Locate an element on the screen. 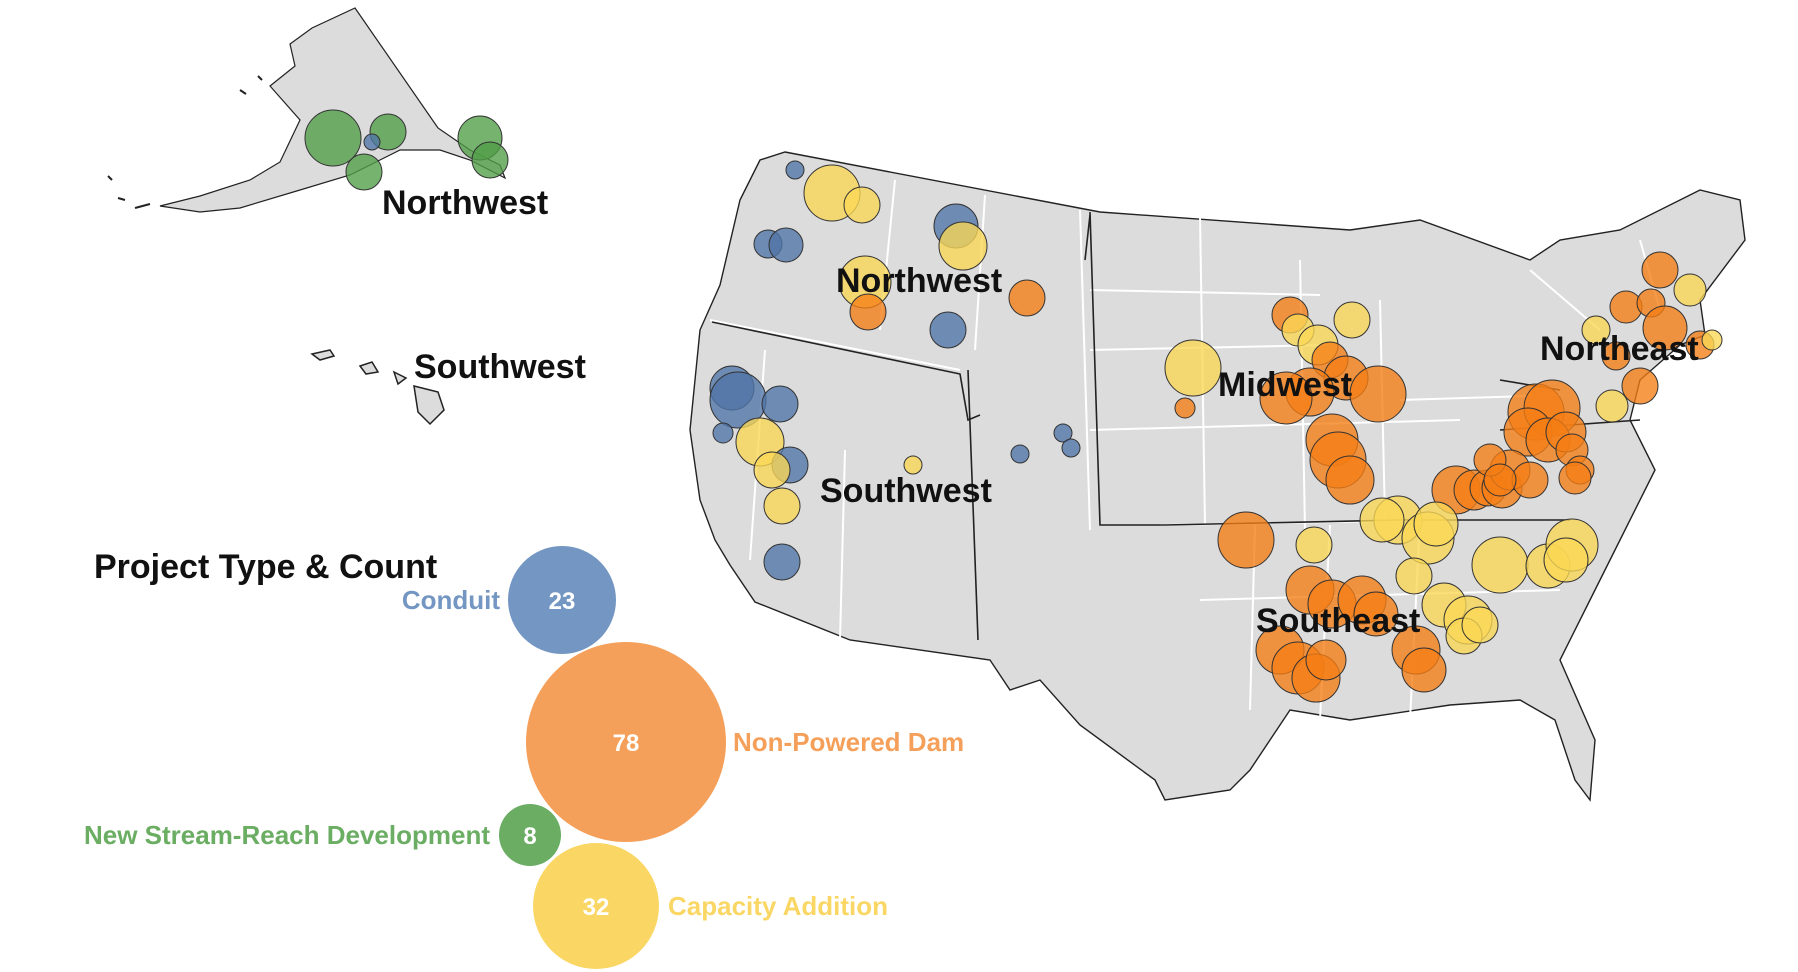 The width and height of the screenshot is (1798, 972). legend-bubble-nsd is located at coordinates (530, 835).